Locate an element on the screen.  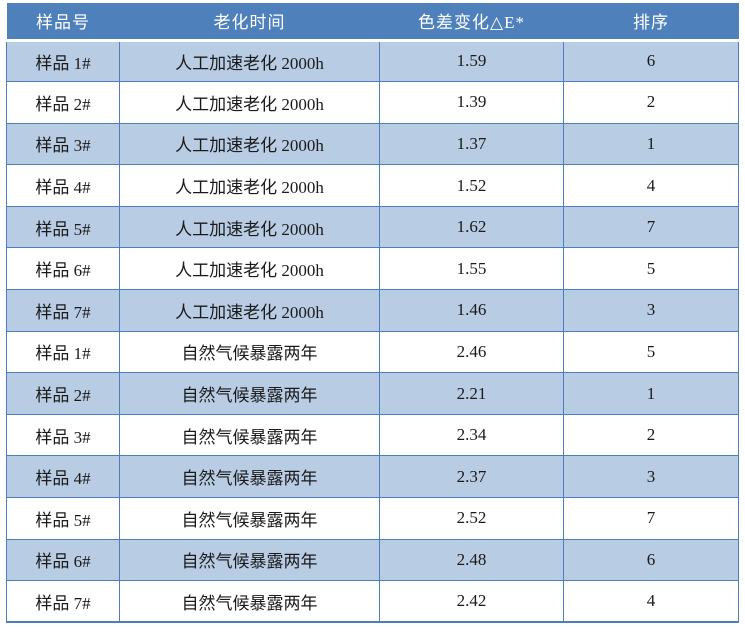
cell-delta-e: 2.48 is located at coordinates (471, 560).